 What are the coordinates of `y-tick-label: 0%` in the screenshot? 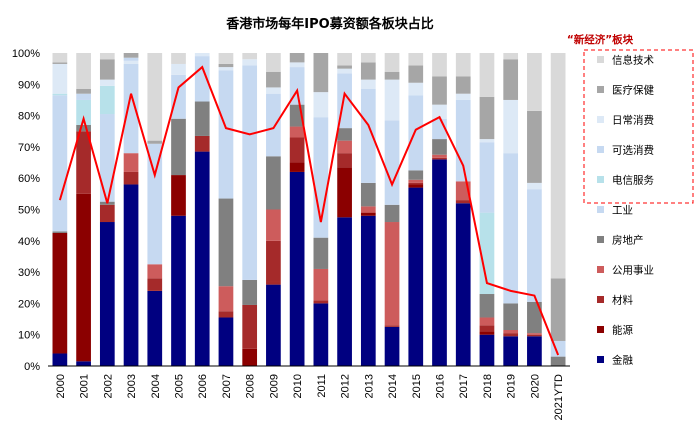 It's located at (32, 367).